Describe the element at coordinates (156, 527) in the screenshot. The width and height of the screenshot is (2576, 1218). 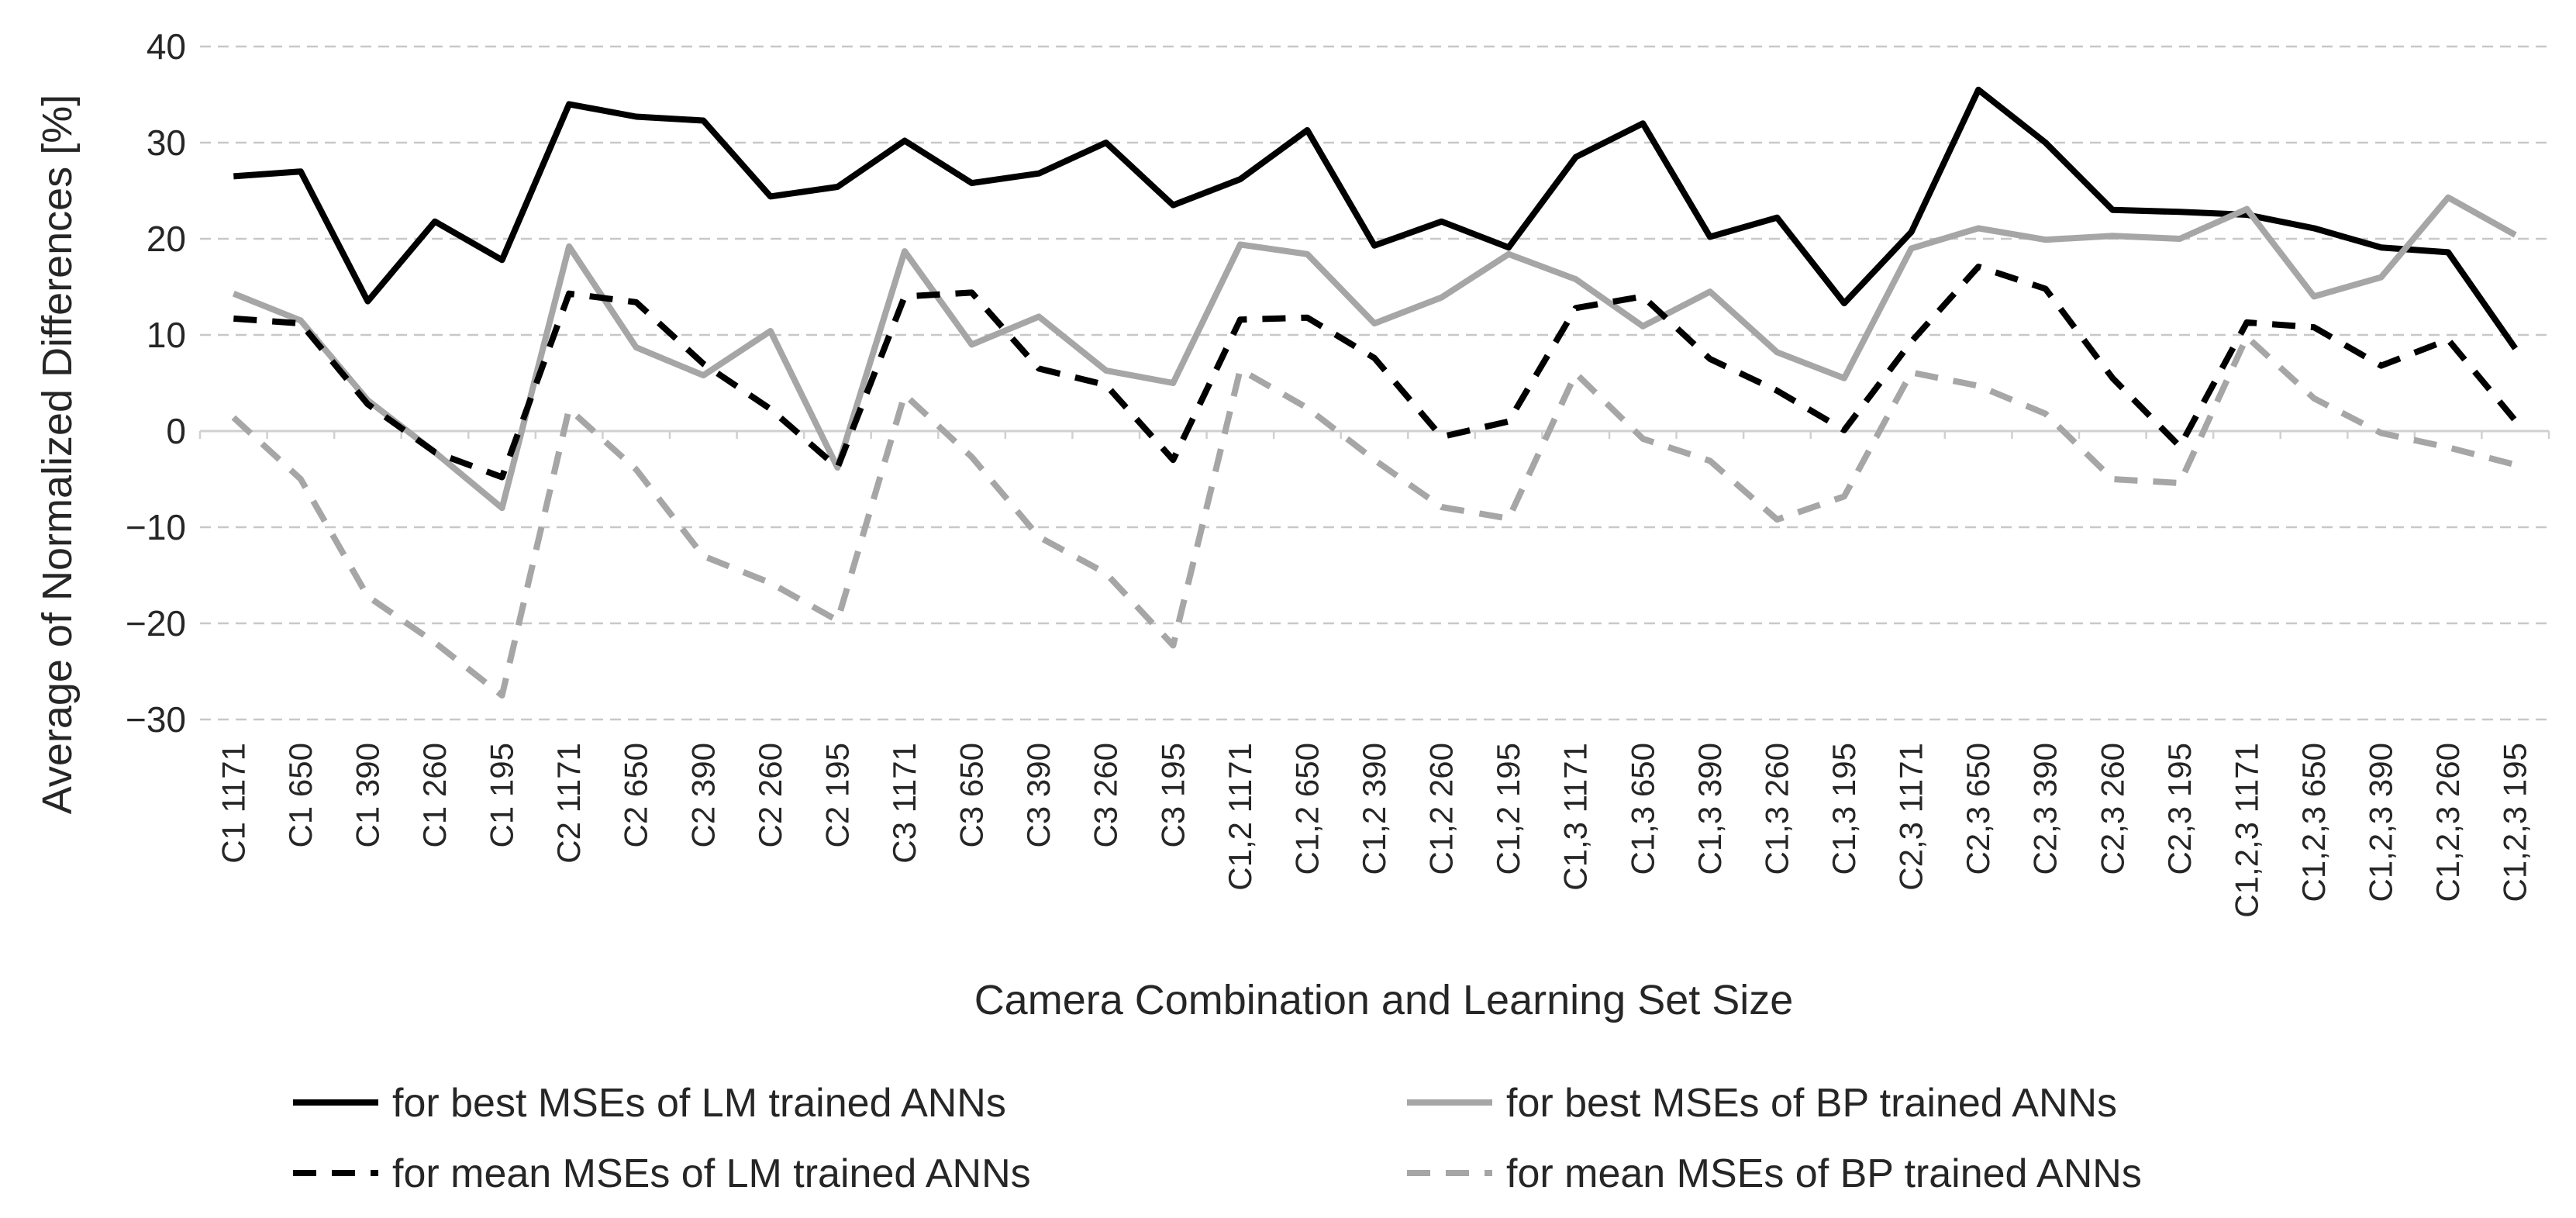
I see `y-tick-label: −10` at that location.